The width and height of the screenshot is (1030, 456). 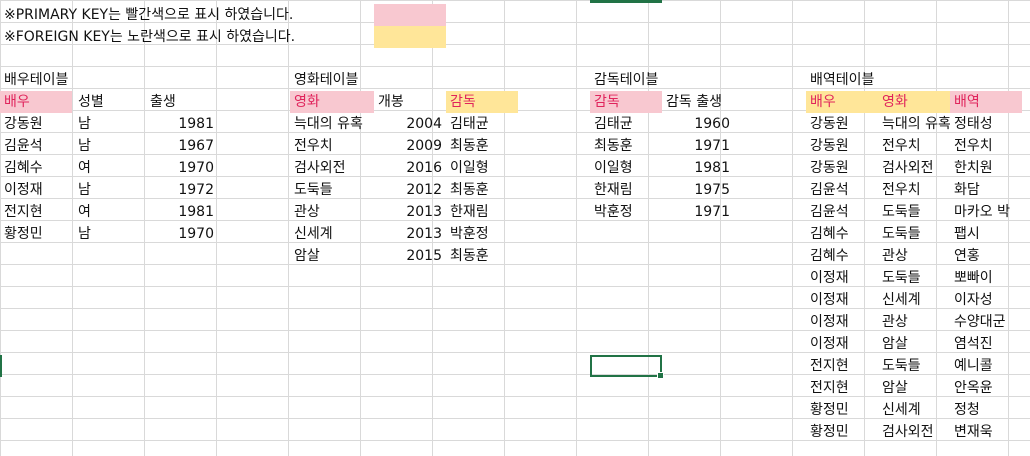 What do you see at coordinates (973, 366) in the screenshot?
I see `role-cell-role: 예니콜` at bounding box center [973, 366].